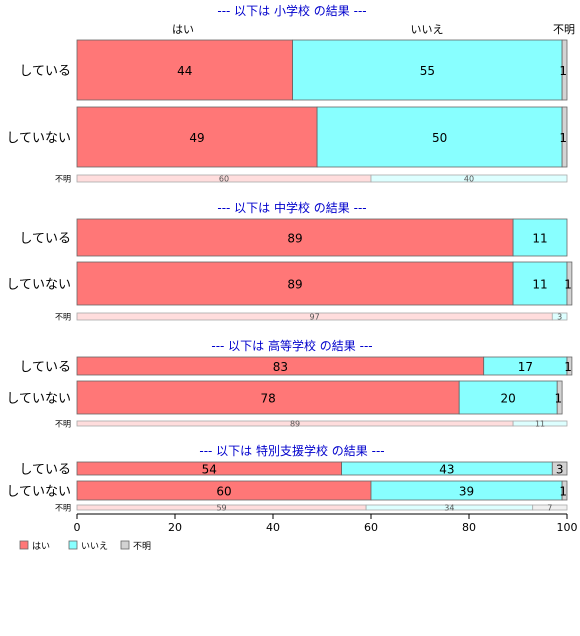 The image size is (580, 636). I want to click on data-label-no: 20, so click(508, 399).